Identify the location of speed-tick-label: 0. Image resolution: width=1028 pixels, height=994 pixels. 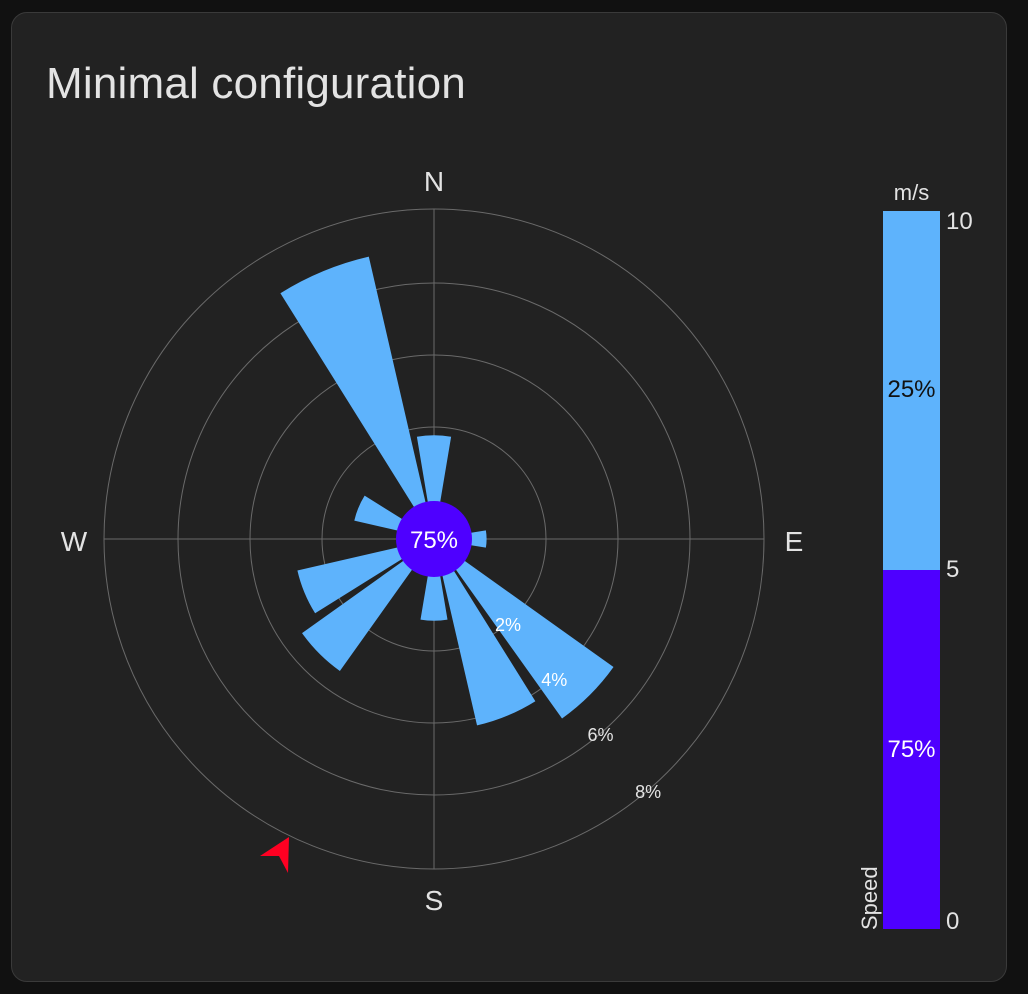
(952, 921).